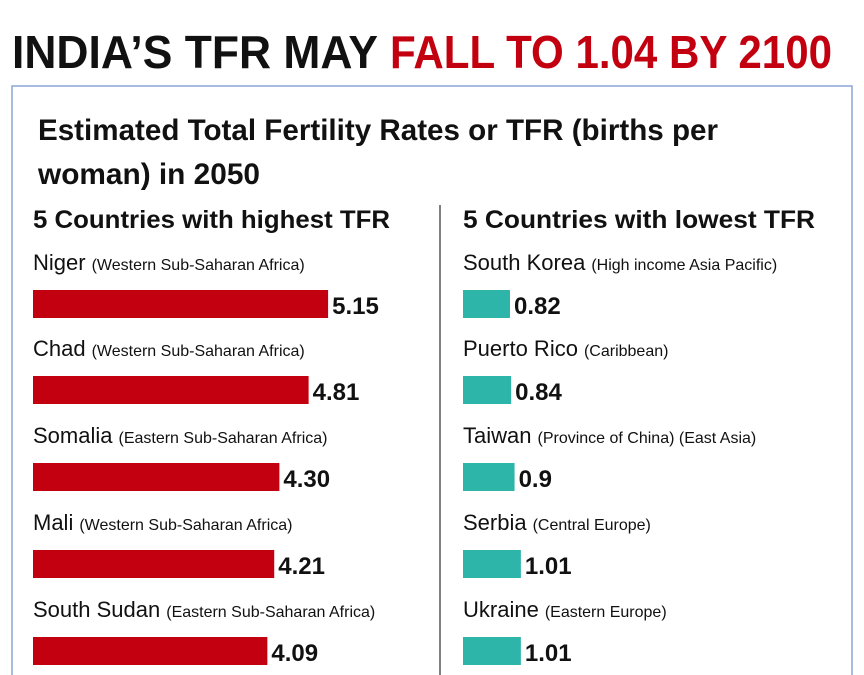 Image resolution: width=864 pixels, height=675 pixels. I want to click on country-label: Niger (Western Sub-Saharan Africa), so click(169, 262).